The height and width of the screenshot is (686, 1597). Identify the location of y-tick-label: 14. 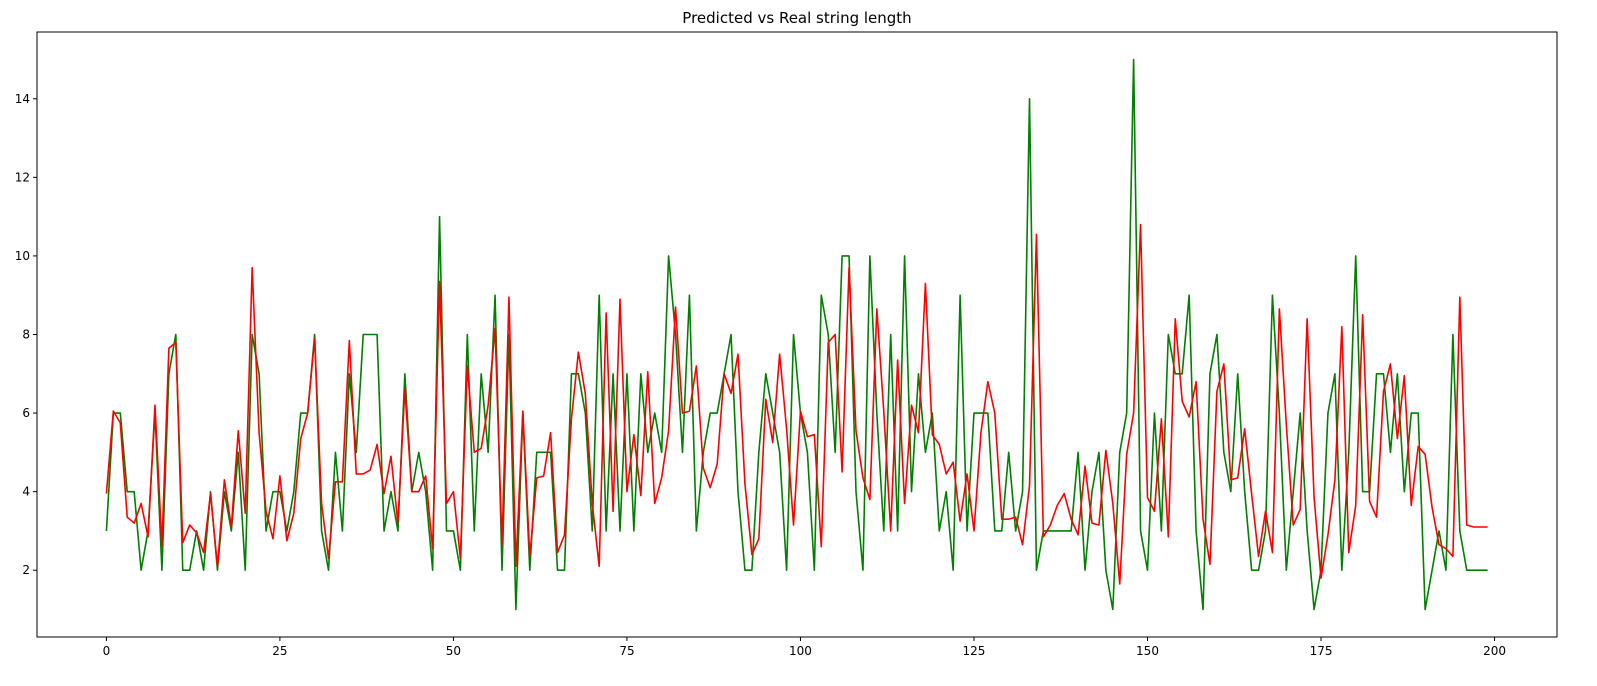
(22, 99).